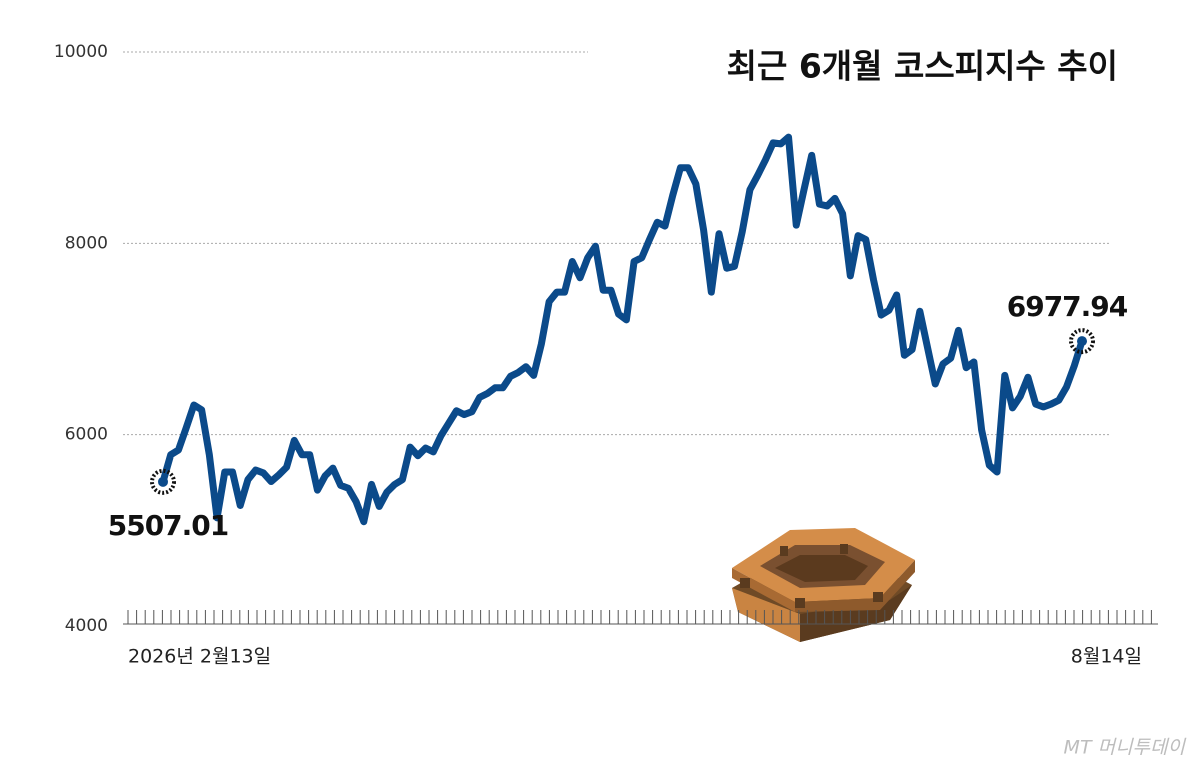  Describe the element at coordinates (1125, 748) in the screenshot. I see `watermark: MT 머니투데이` at that location.